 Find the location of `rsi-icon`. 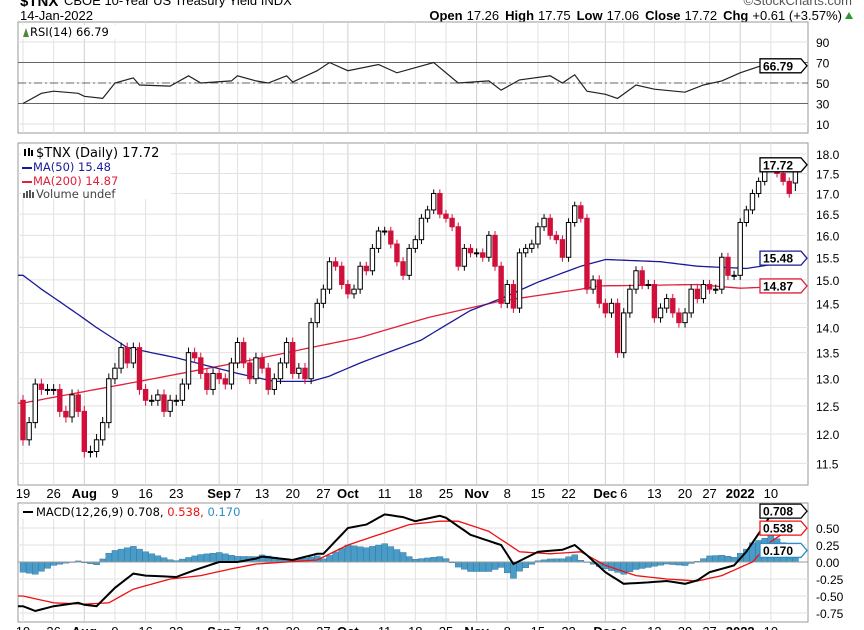

rsi-icon is located at coordinates (26, 32).